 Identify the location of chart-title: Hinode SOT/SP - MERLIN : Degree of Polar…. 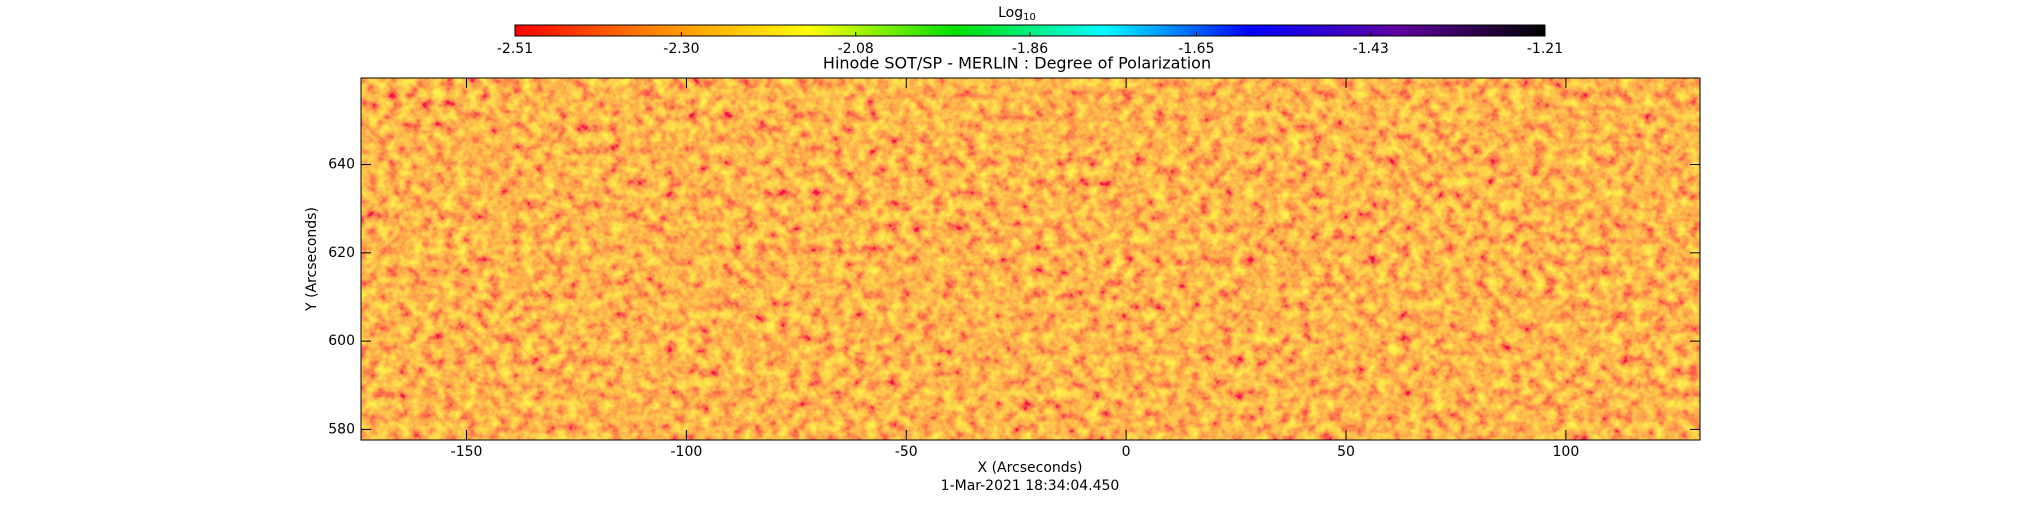
(1017, 63).